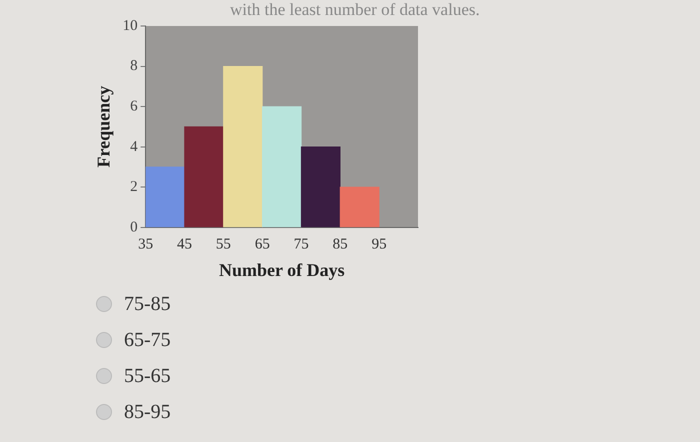  Describe the element at coordinates (130, 26) in the screenshot. I see `y-tick-label: 10` at that location.